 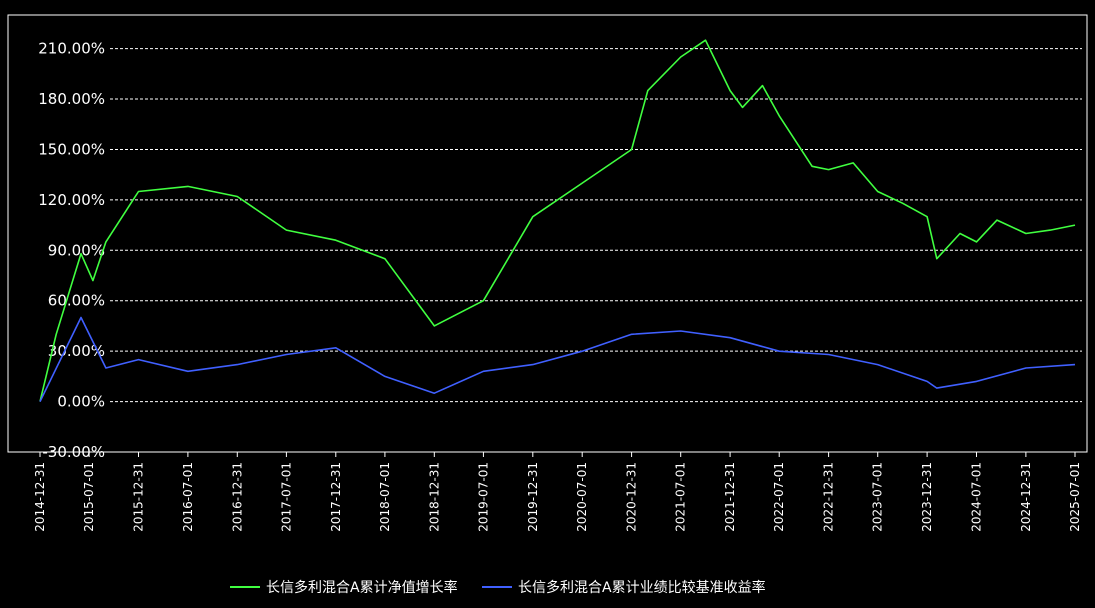 I want to click on x-tick-label: 2016-07-01, so click(x=188, y=497).